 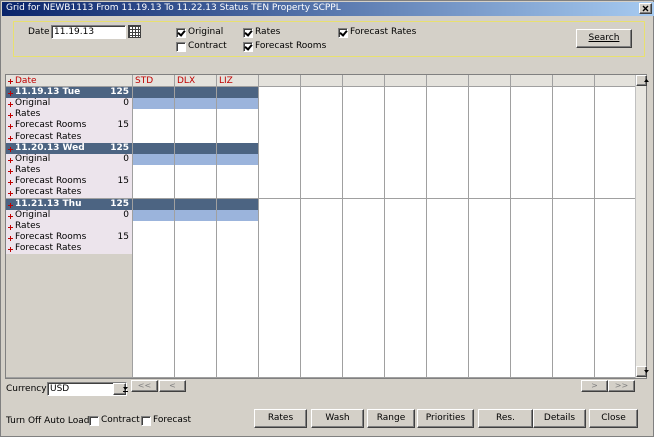 I want to click on action-button: Range, so click(x=391, y=418).